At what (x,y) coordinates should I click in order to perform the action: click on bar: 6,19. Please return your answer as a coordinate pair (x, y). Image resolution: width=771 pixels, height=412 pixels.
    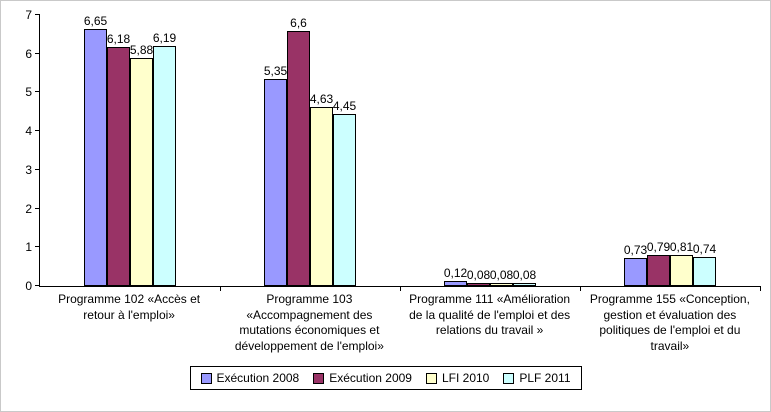
    Looking at the image, I should click on (164, 158).